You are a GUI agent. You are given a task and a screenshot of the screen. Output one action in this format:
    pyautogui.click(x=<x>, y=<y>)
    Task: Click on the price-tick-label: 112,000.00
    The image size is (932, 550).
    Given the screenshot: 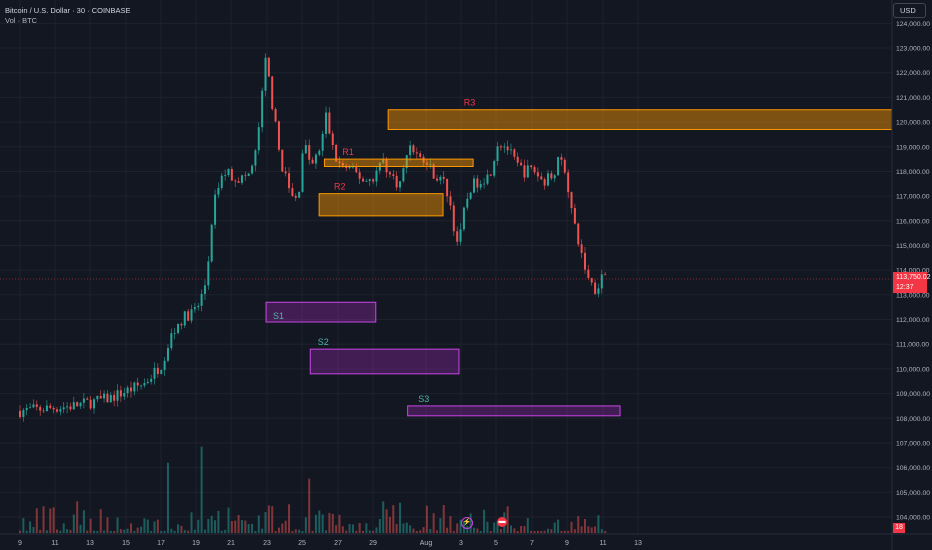 What is the action you would take?
    pyautogui.click(x=913, y=320)
    